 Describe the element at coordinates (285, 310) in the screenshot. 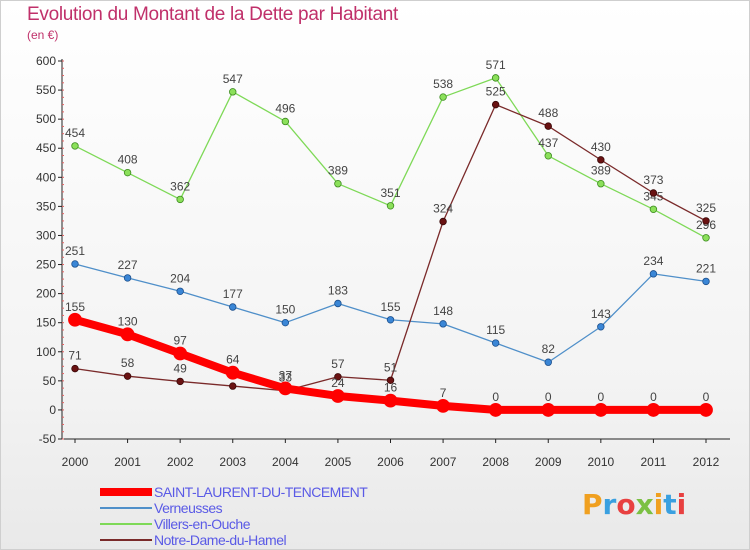

I see `data-label-verneusses: 150` at that location.